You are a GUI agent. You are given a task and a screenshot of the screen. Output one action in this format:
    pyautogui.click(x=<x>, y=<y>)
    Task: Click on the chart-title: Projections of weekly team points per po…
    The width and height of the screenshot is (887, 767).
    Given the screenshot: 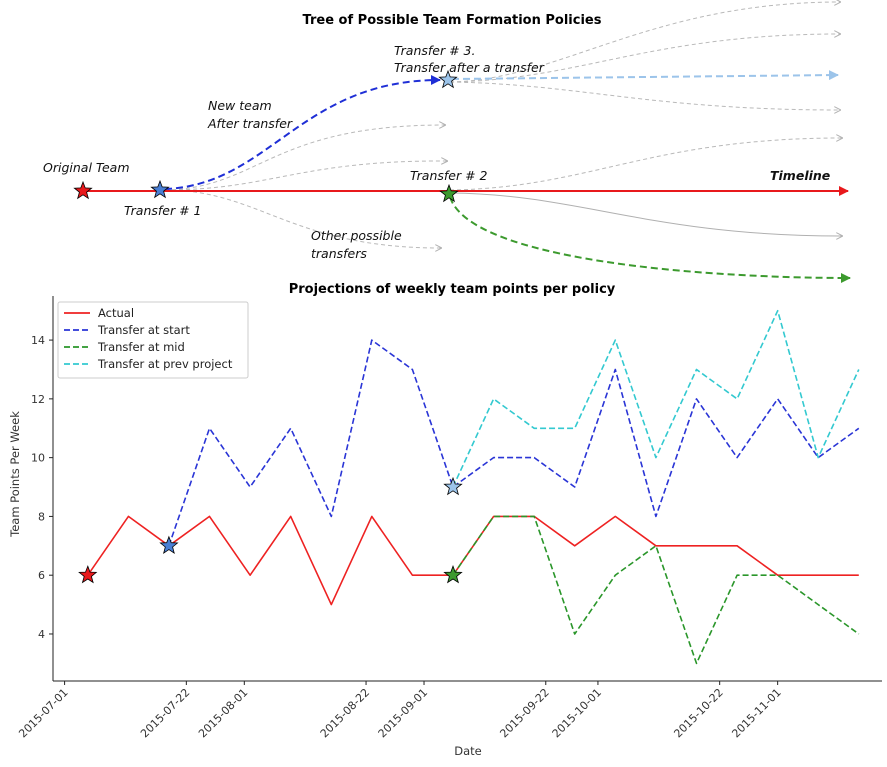 What is the action you would take?
    pyautogui.click(x=452, y=289)
    